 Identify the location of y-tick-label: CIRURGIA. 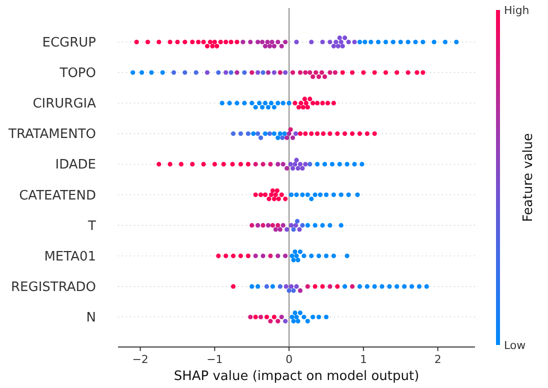
(64, 104).